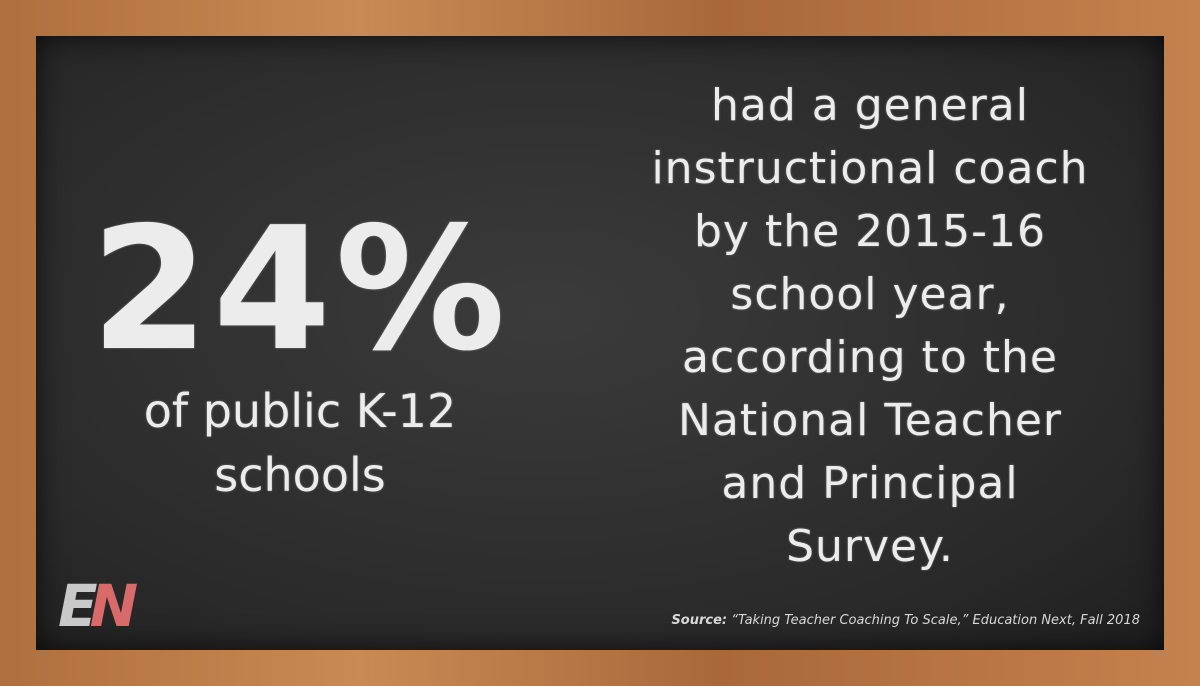 The height and width of the screenshot is (686, 1200). What do you see at coordinates (870, 231) in the screenshot?
I see `statement-line: by the 2015-16` at bounding box center [870, 231].